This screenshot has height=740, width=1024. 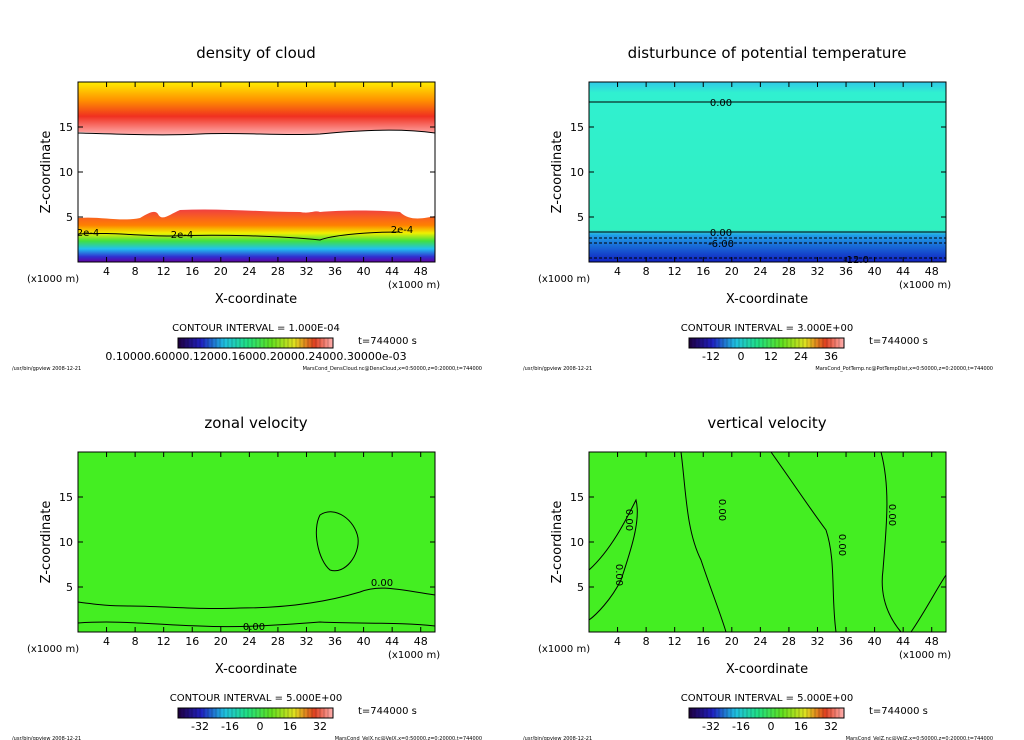 What do you see at coordinates (256, 542) in the screenshot?
I see `plot-area: 0.00 0.00` at bounding box center [256, 542].